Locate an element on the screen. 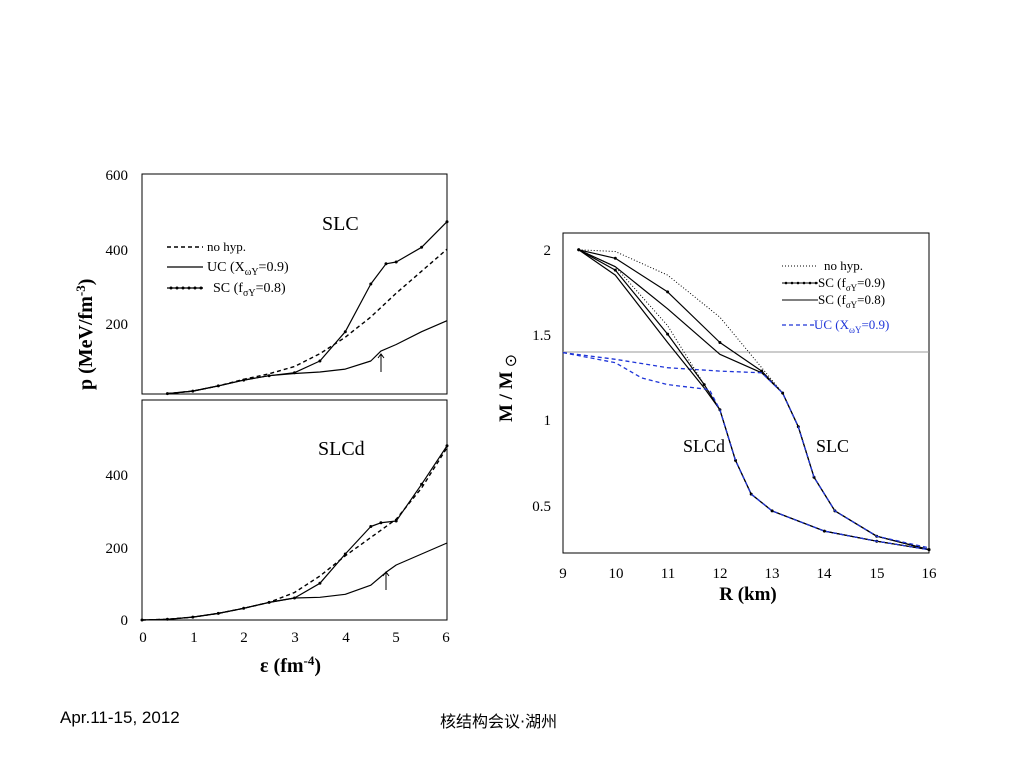  series-line-dotted-line is located at coordinates (294, 533).